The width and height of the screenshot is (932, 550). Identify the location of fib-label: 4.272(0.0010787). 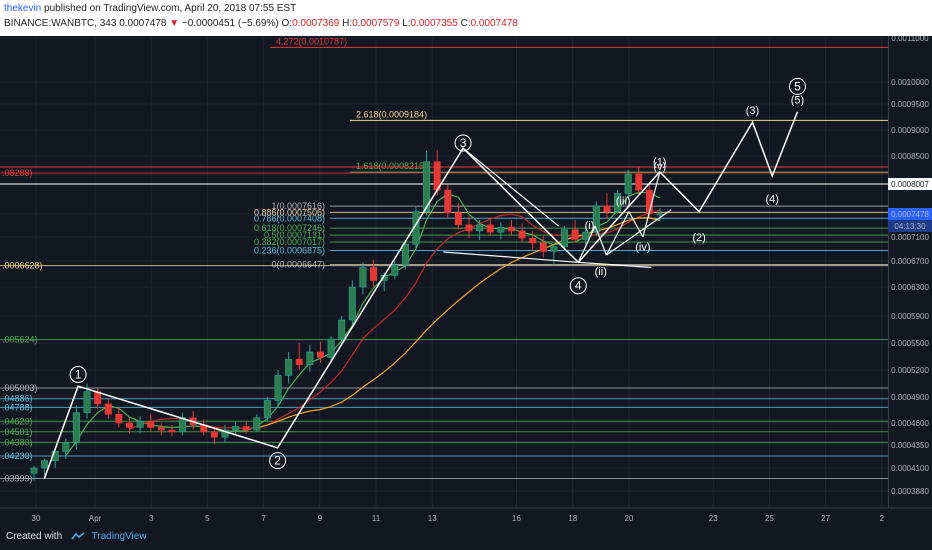
(311, 41).